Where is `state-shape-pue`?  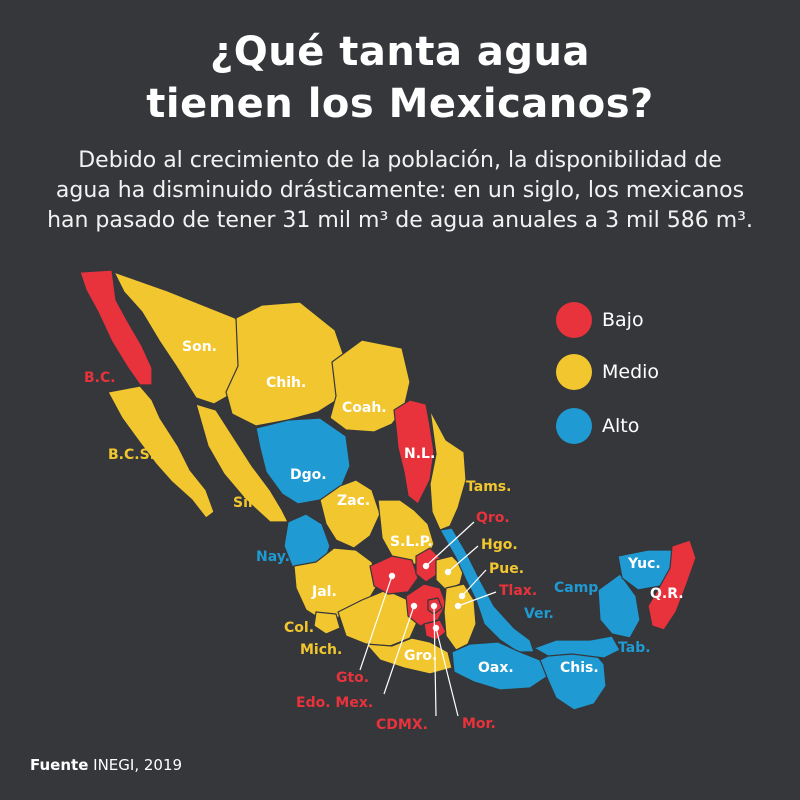 state-shape-pue is located at coordinates (460, 617).